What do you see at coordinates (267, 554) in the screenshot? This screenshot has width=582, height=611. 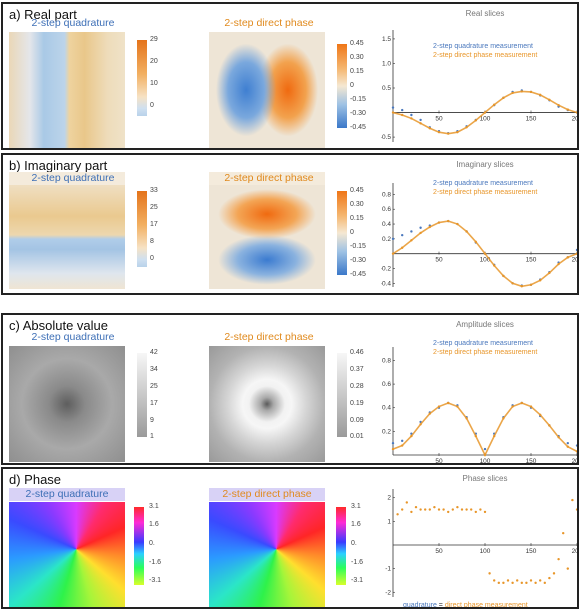 I see `direct-phase-phase-image` at bounding box center [267, 554].